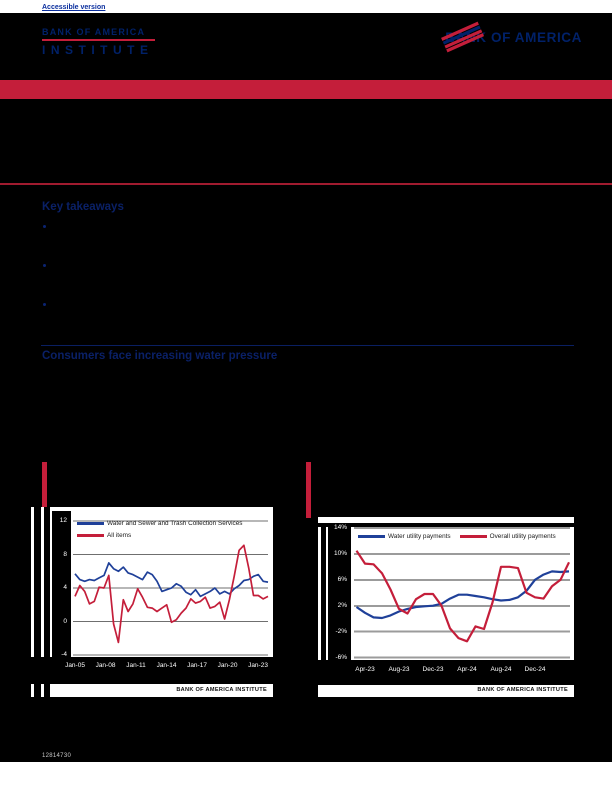  Describe the element at coordinates (306, 89) in the screenshot. I see `header-red-band` at that location.